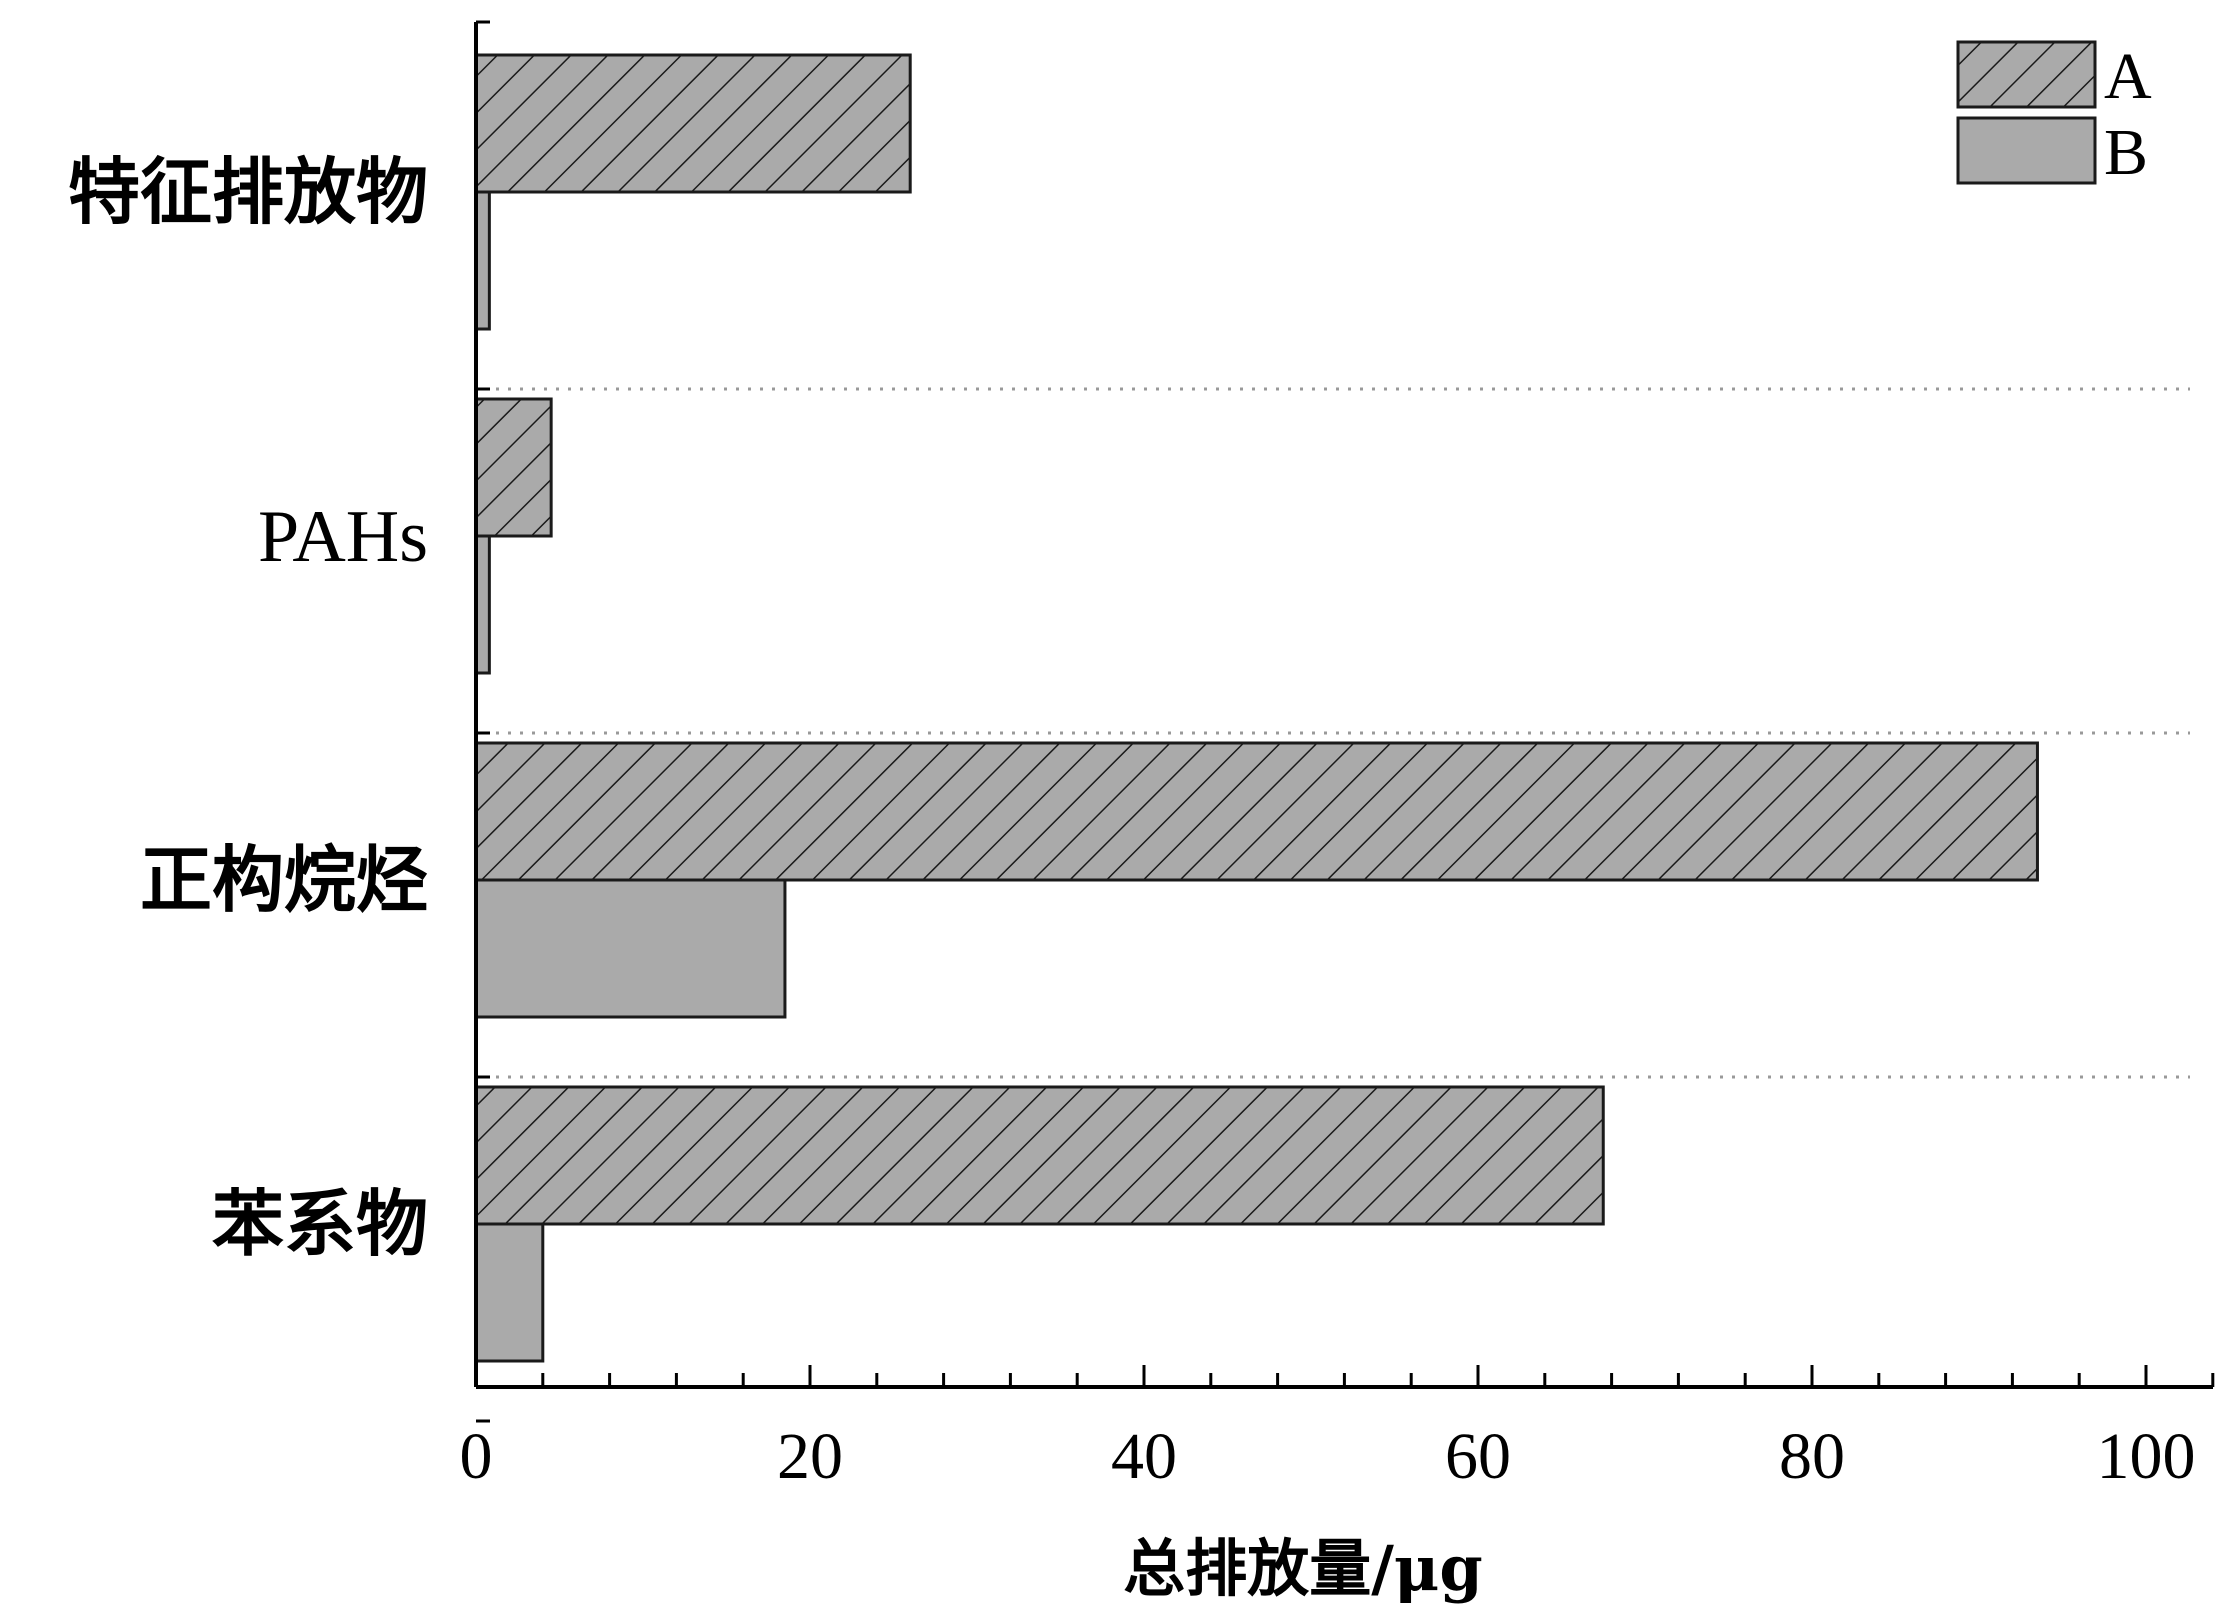 This screenshot has height=1623, width=2218. Describe the element at coordinates (2128, 76) in the screenshot. I see `legend-label-A: A` at that location.